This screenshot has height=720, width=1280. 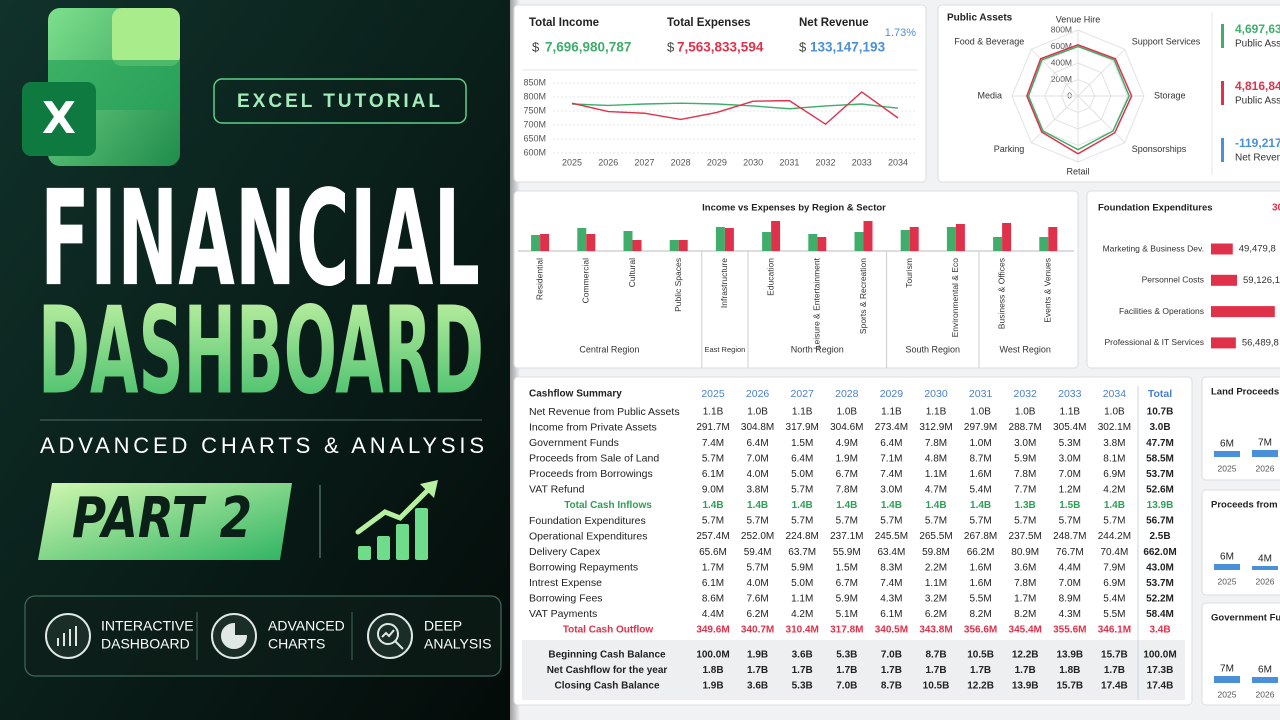 I want to click on cell: 3.0M, so click(x=891, y=489).